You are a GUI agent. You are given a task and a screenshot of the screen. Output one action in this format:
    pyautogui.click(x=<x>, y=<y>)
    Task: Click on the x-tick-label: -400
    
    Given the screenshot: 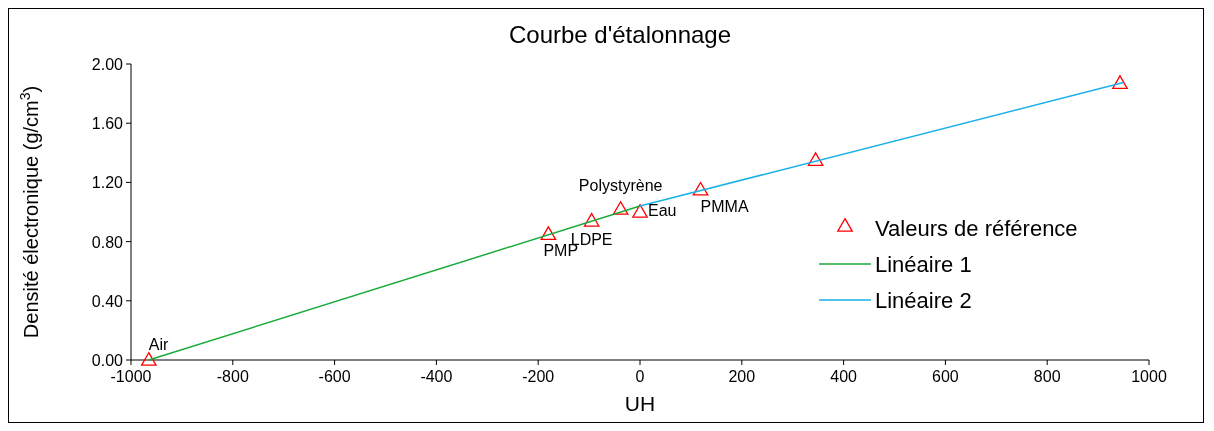 What is the action you would take?
    pyautogui.click(x=436, y=376)
    